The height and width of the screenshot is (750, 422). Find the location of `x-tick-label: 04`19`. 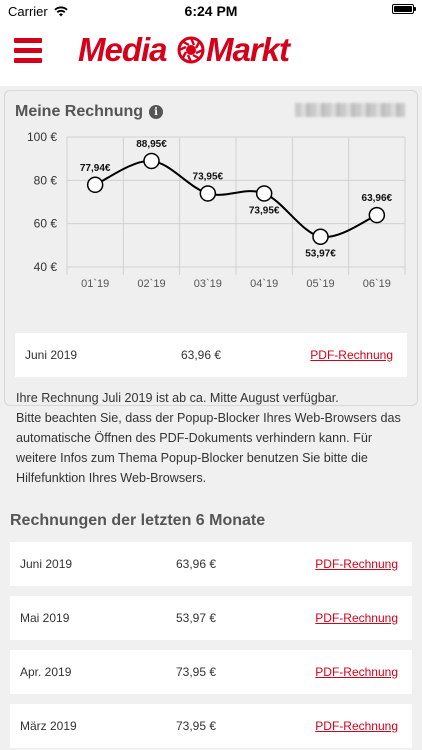

x-tick-label: 04`19 is located at coordinates (264, 284).